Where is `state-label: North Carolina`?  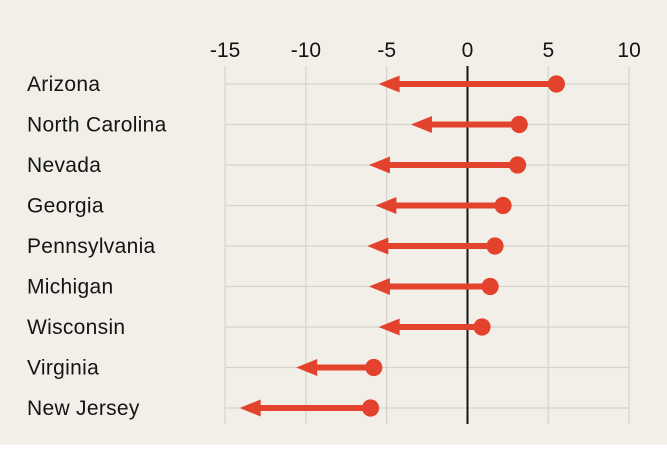
state-label: North Carolina is located at coordinates (97, 125).